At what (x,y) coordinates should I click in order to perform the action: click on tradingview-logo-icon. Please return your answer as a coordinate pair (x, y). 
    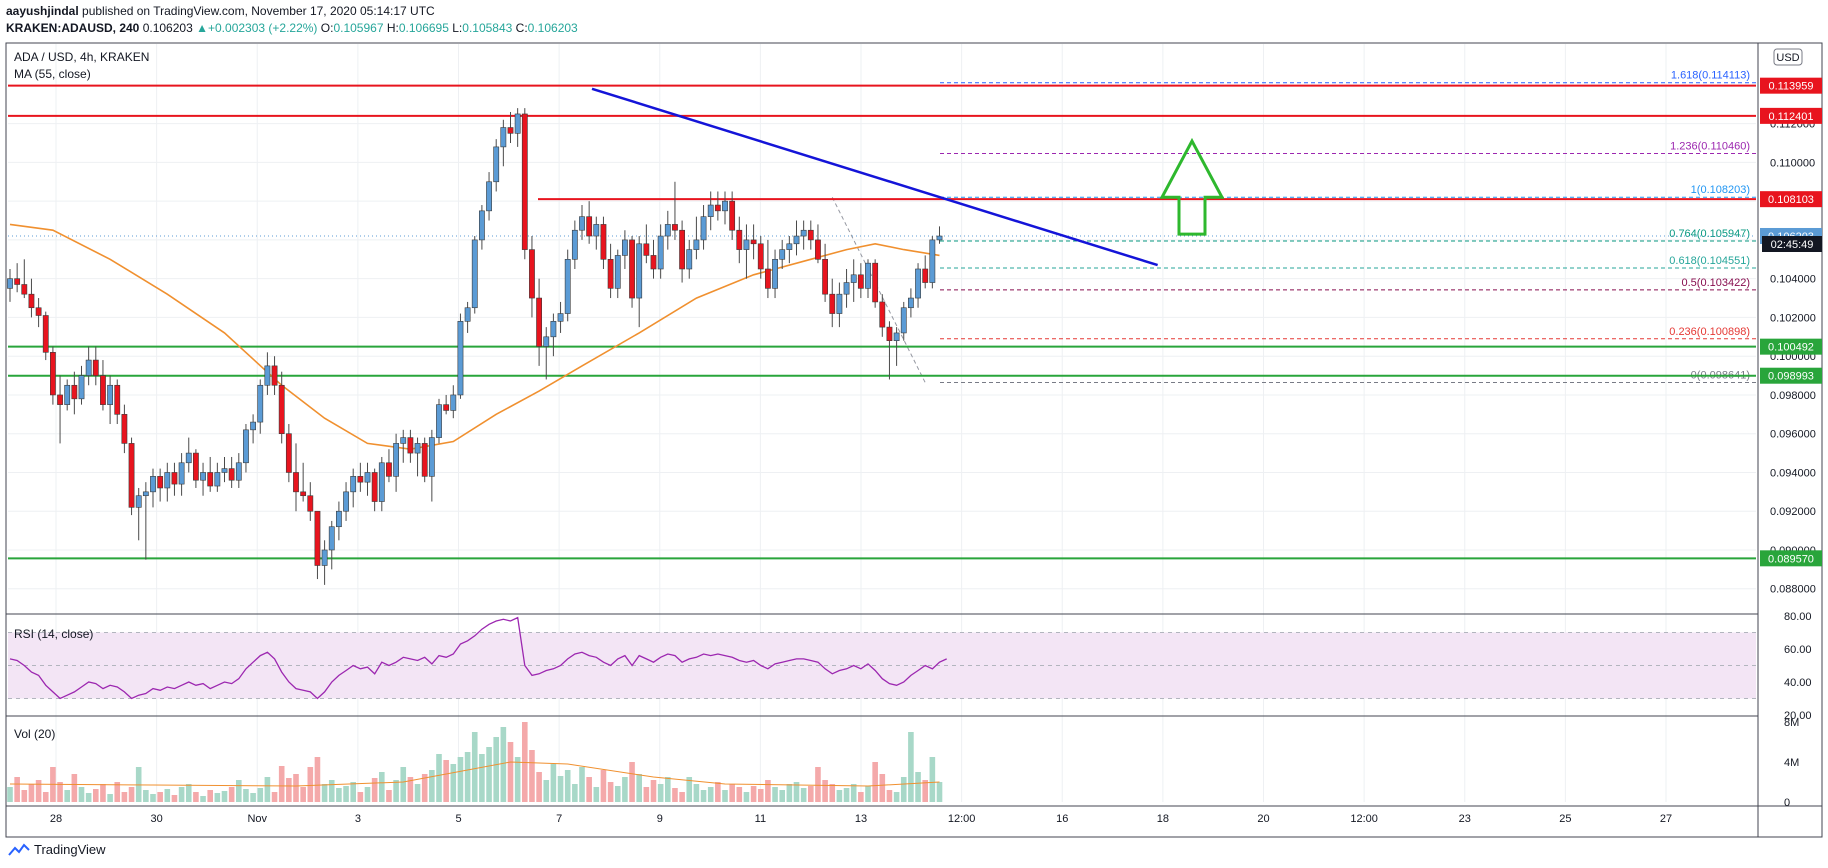
    Looking at the image, I should click on (19, 849).